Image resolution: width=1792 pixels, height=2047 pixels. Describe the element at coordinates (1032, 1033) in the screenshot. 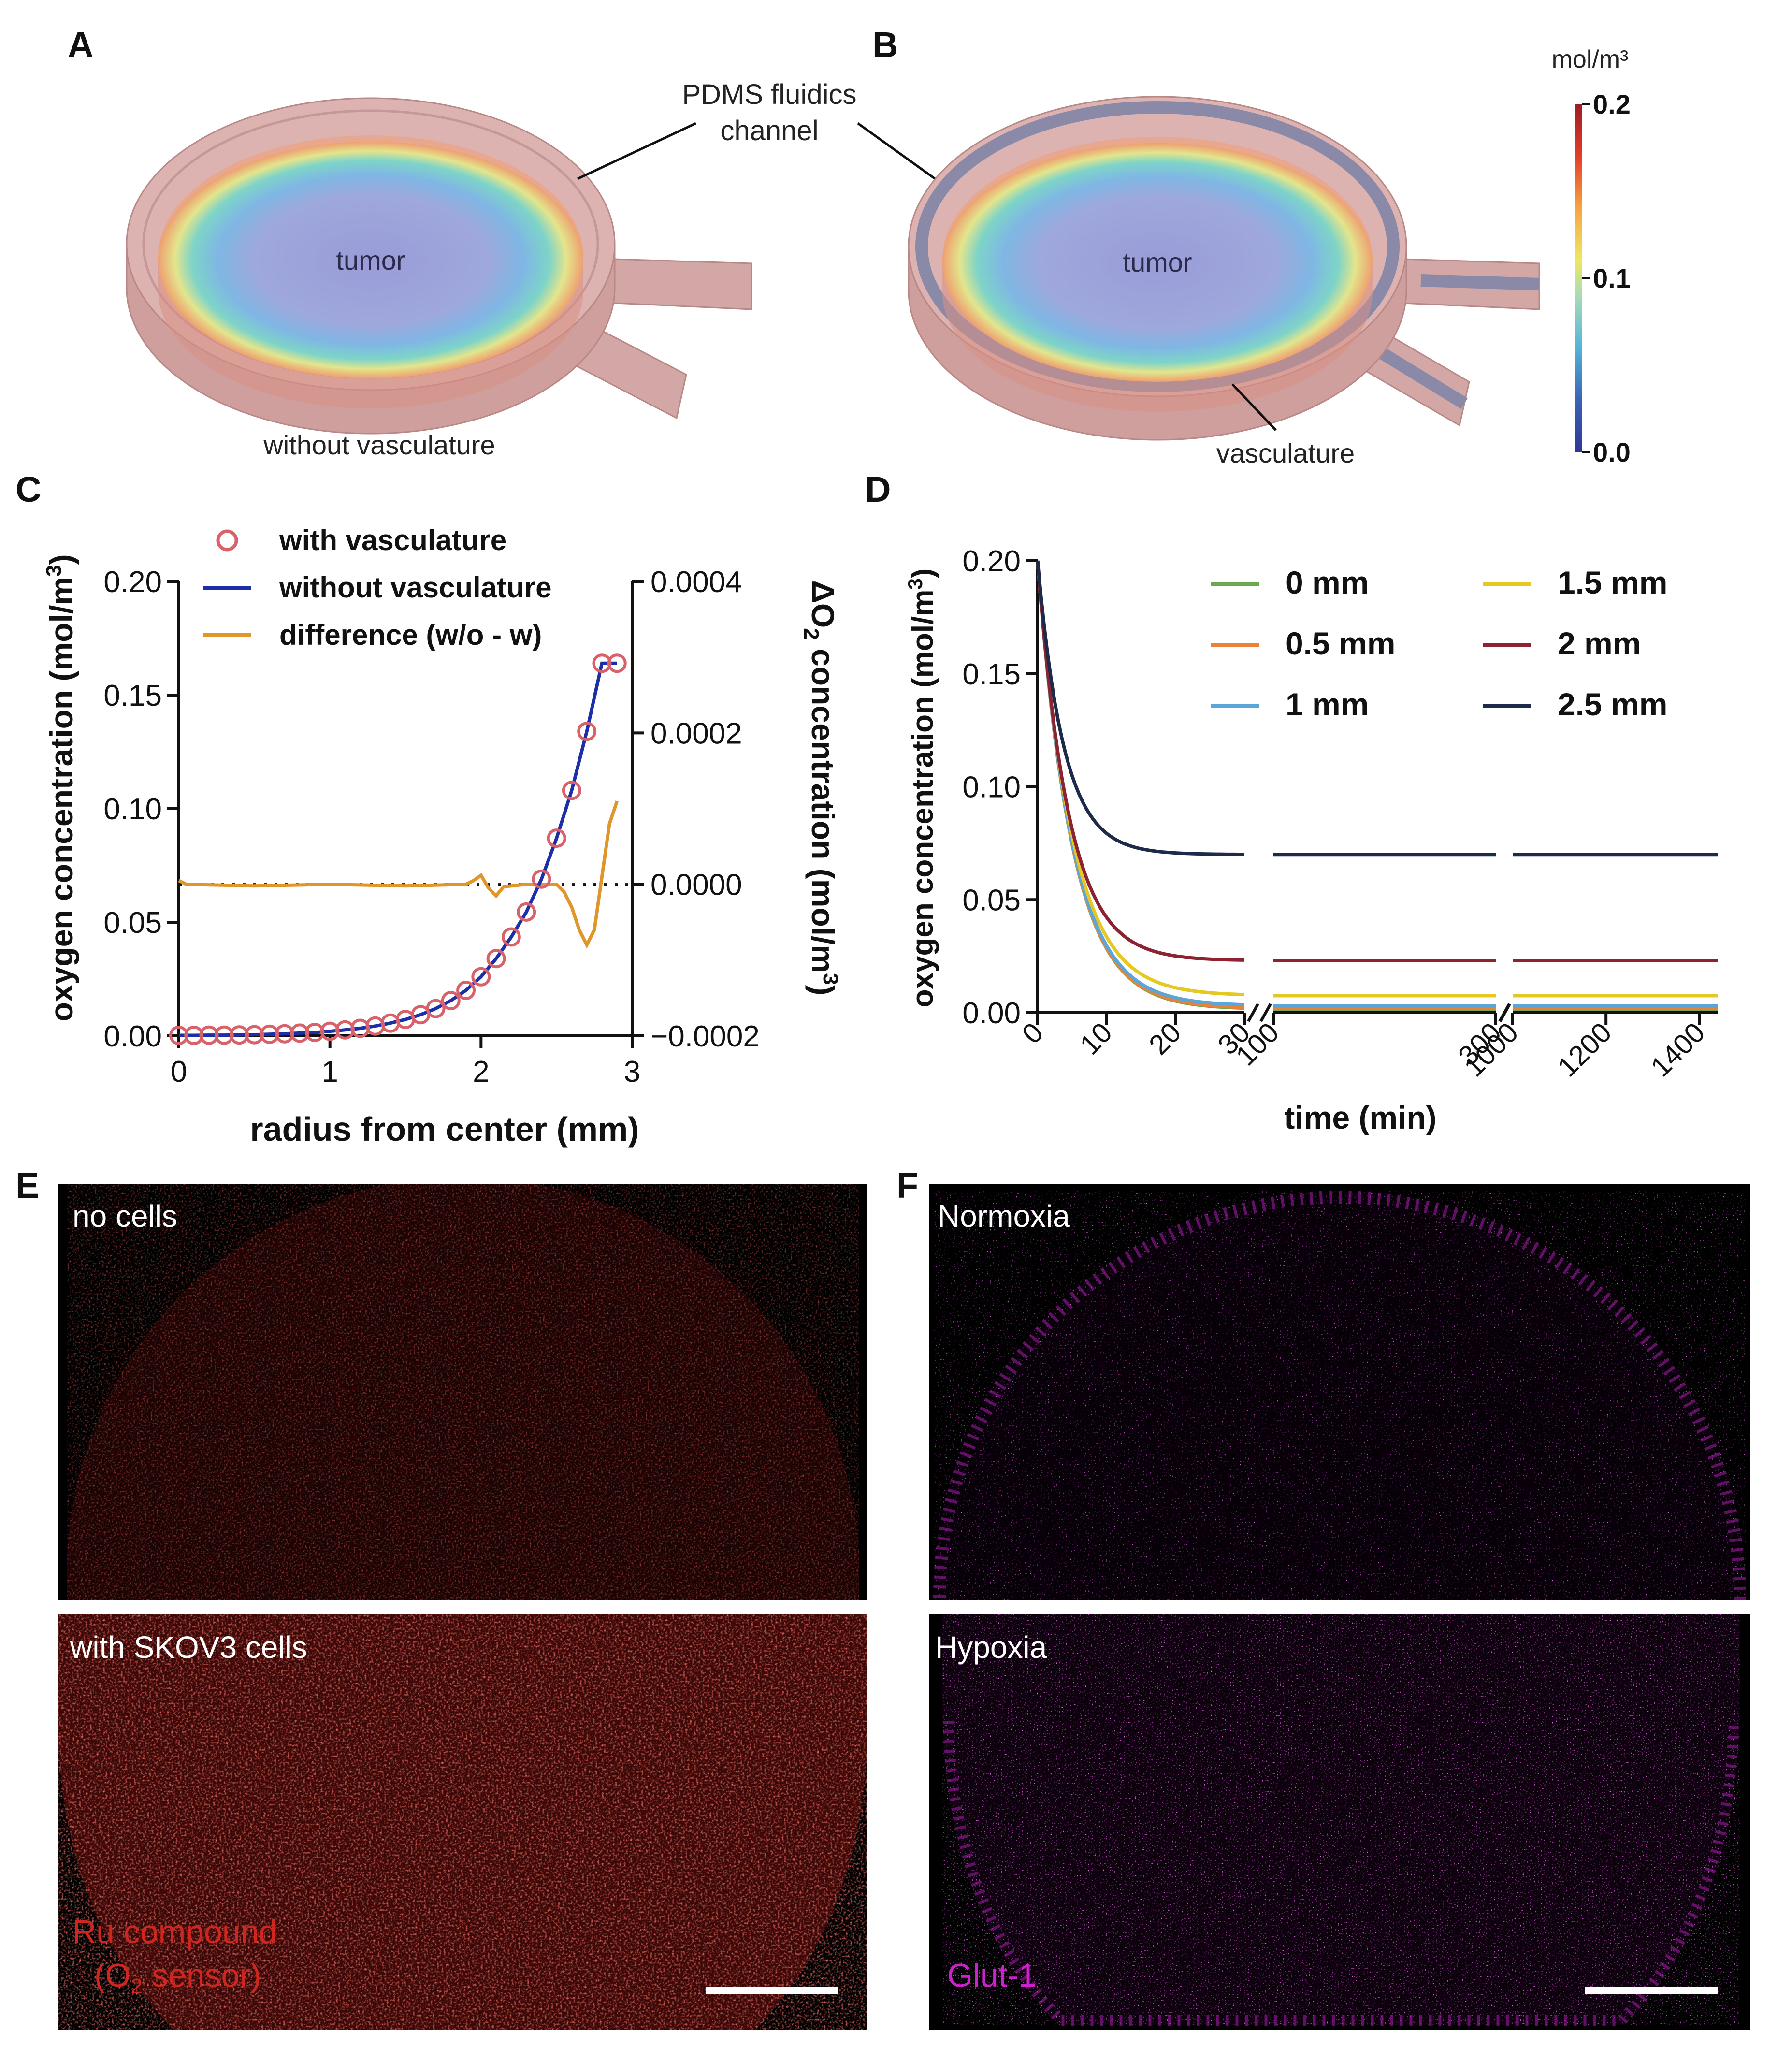

I see `d-x-tick-label: 0` at that location.